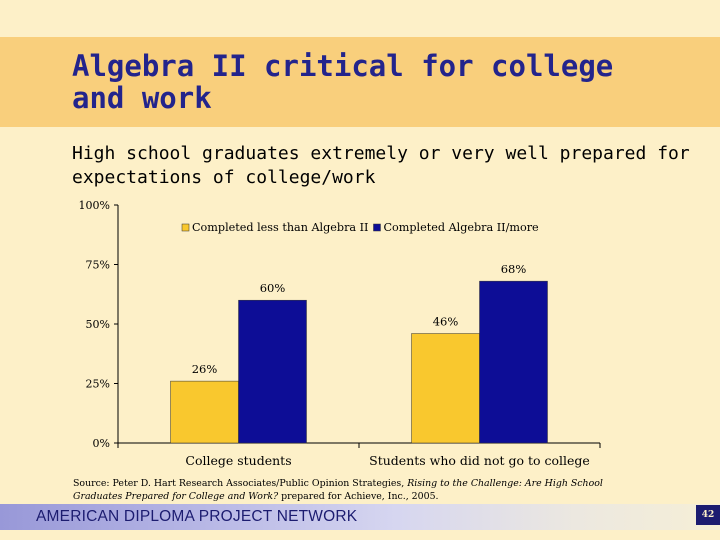  Describe the element at coordinates (197, 516) in the screenshot. I see `footer-network-name: AMERICAN DIPLOMA PROJECT NETWORK` at that location.